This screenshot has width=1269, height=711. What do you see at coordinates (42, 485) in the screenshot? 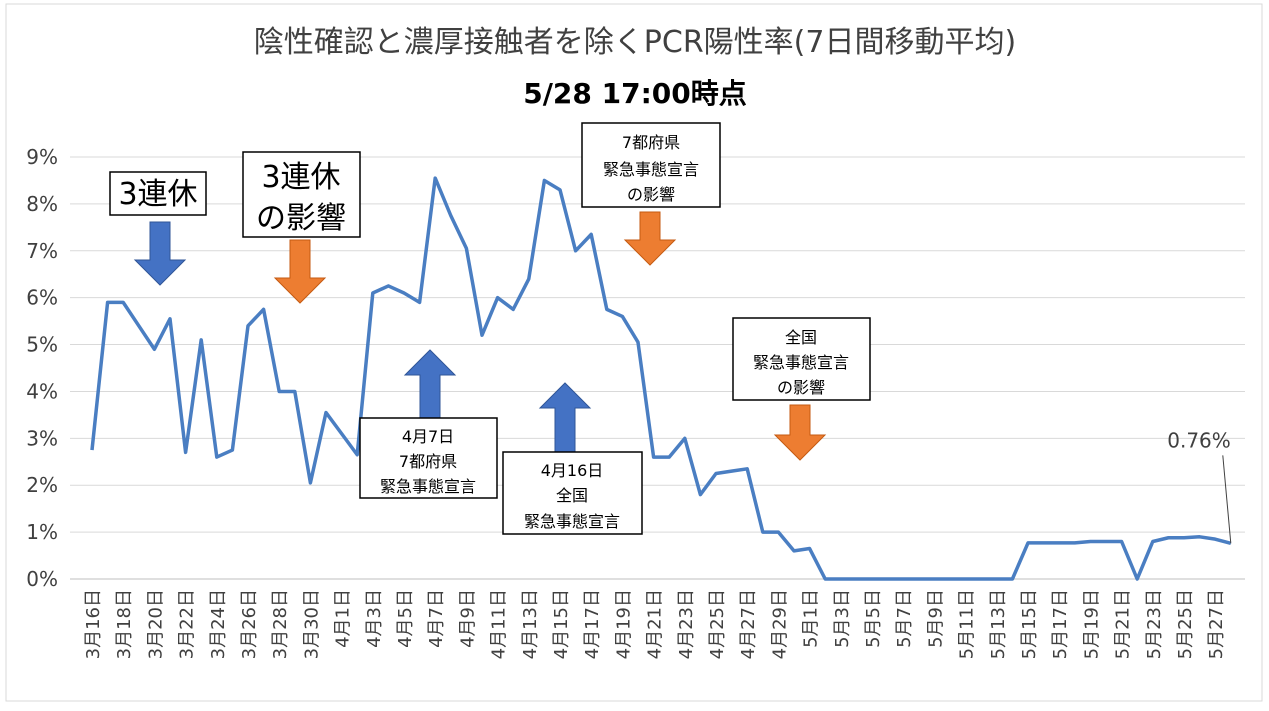
I see `y-tick-label: 2%` at bounding box center [42, 485].